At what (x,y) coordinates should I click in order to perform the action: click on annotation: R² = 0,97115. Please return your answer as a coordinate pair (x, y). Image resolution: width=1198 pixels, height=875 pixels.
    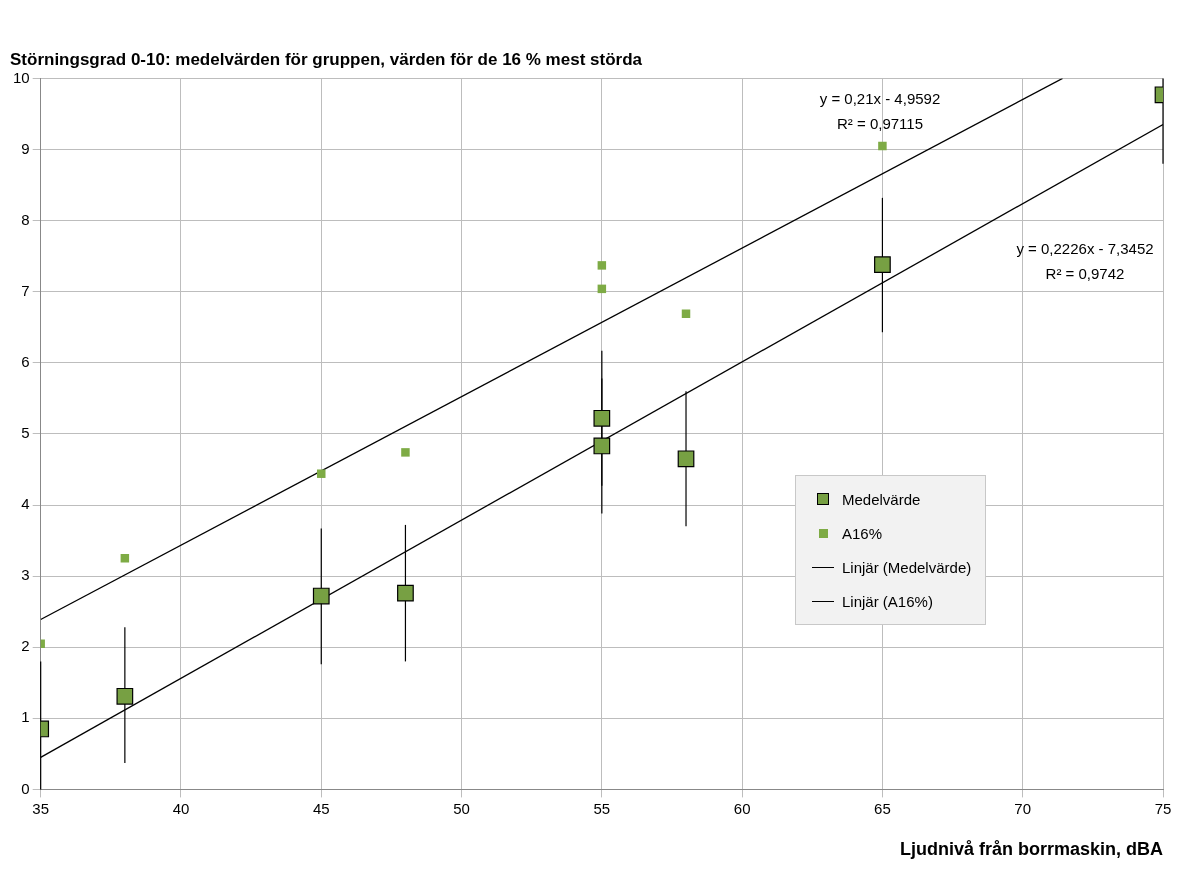
    Looking at the image, I should click on (880, 124).